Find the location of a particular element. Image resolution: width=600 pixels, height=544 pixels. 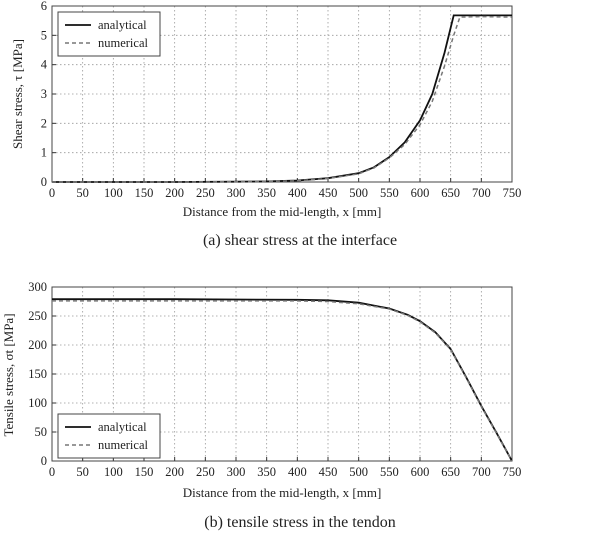

caption: (b) tensile stress in the tendon is located at coordinates (300, 522).